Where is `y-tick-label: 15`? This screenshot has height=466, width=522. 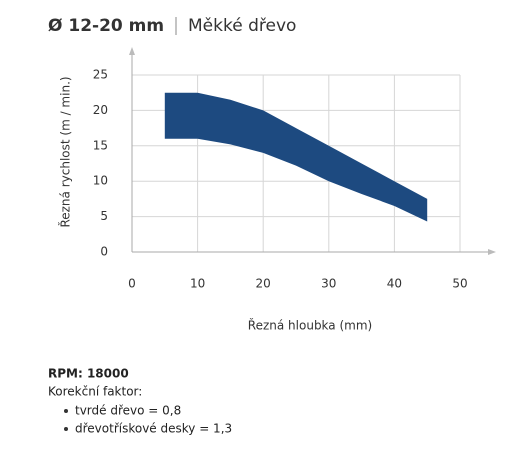 y-tick-label: 15 is located at coordinates (100, 145).